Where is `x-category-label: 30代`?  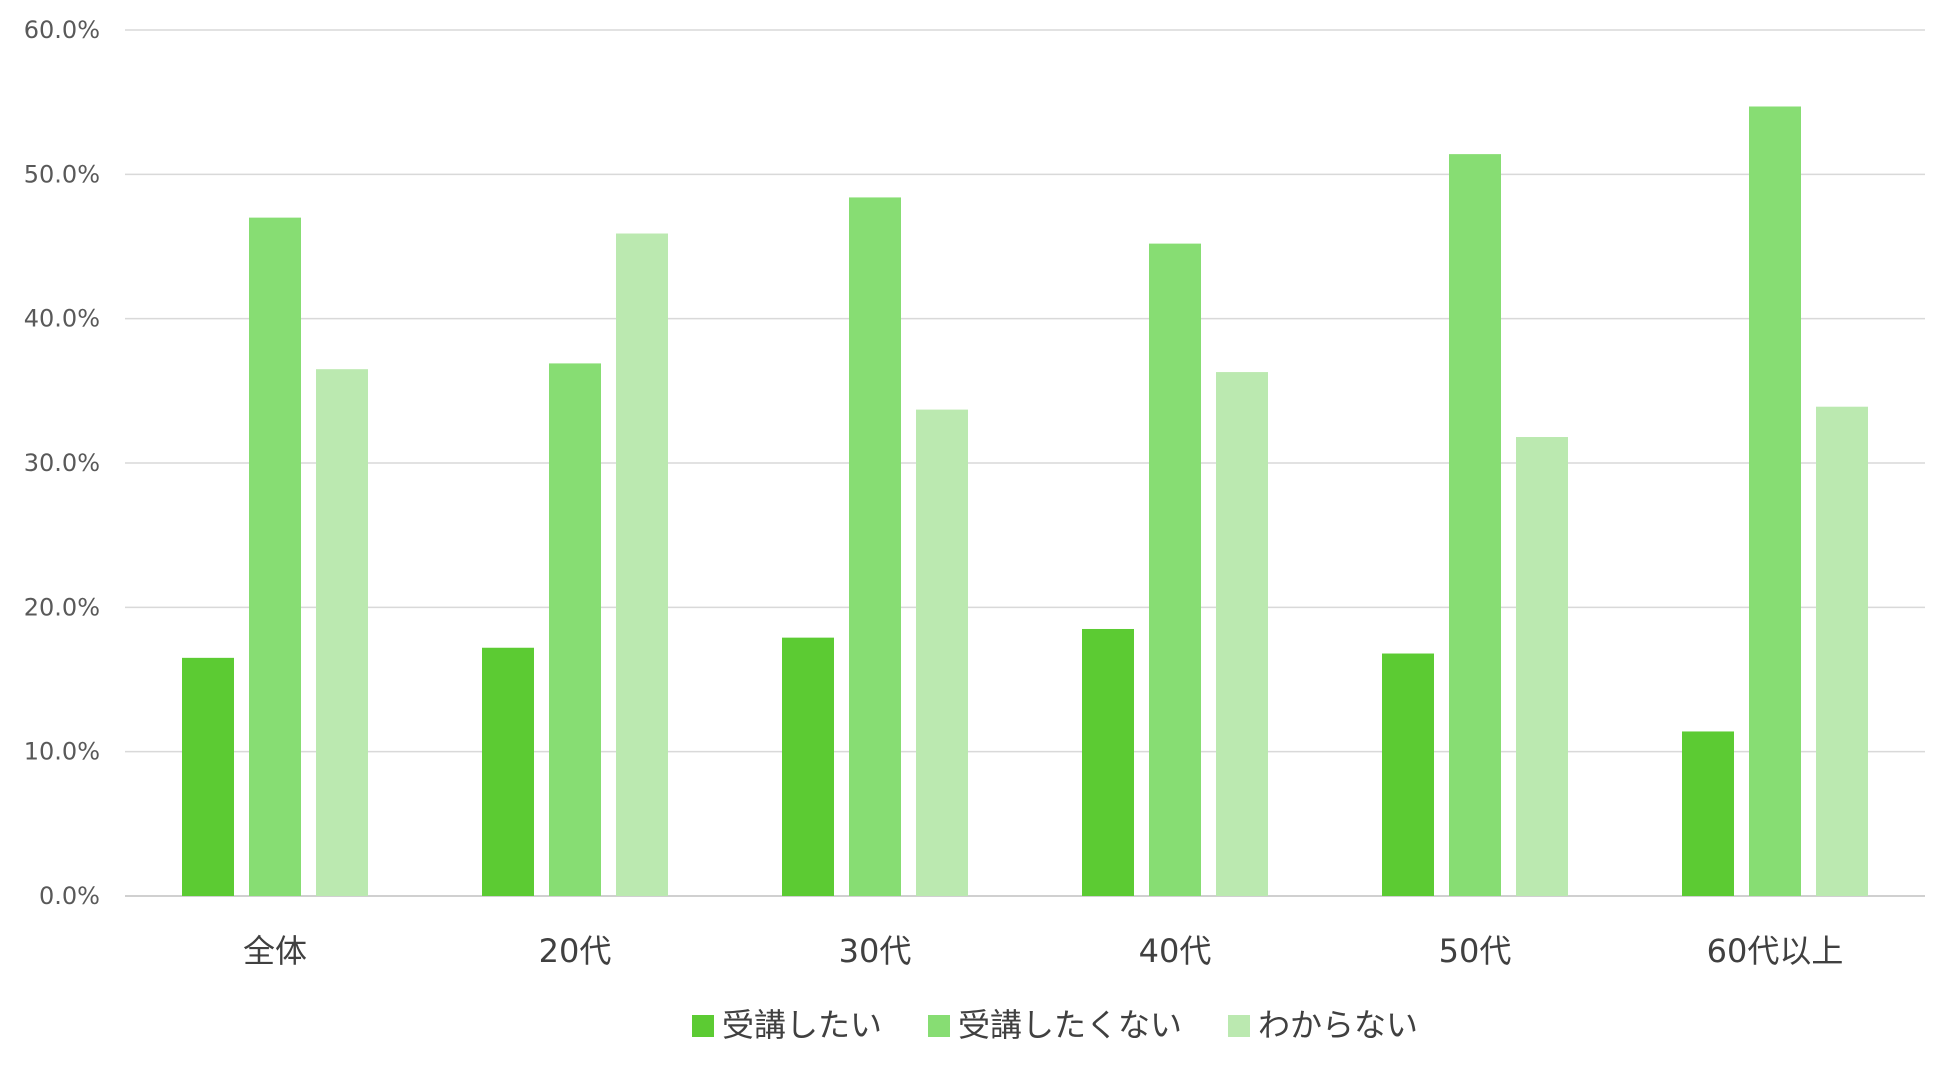
x-category-label: 30代 is located at coordinates (875, 951).